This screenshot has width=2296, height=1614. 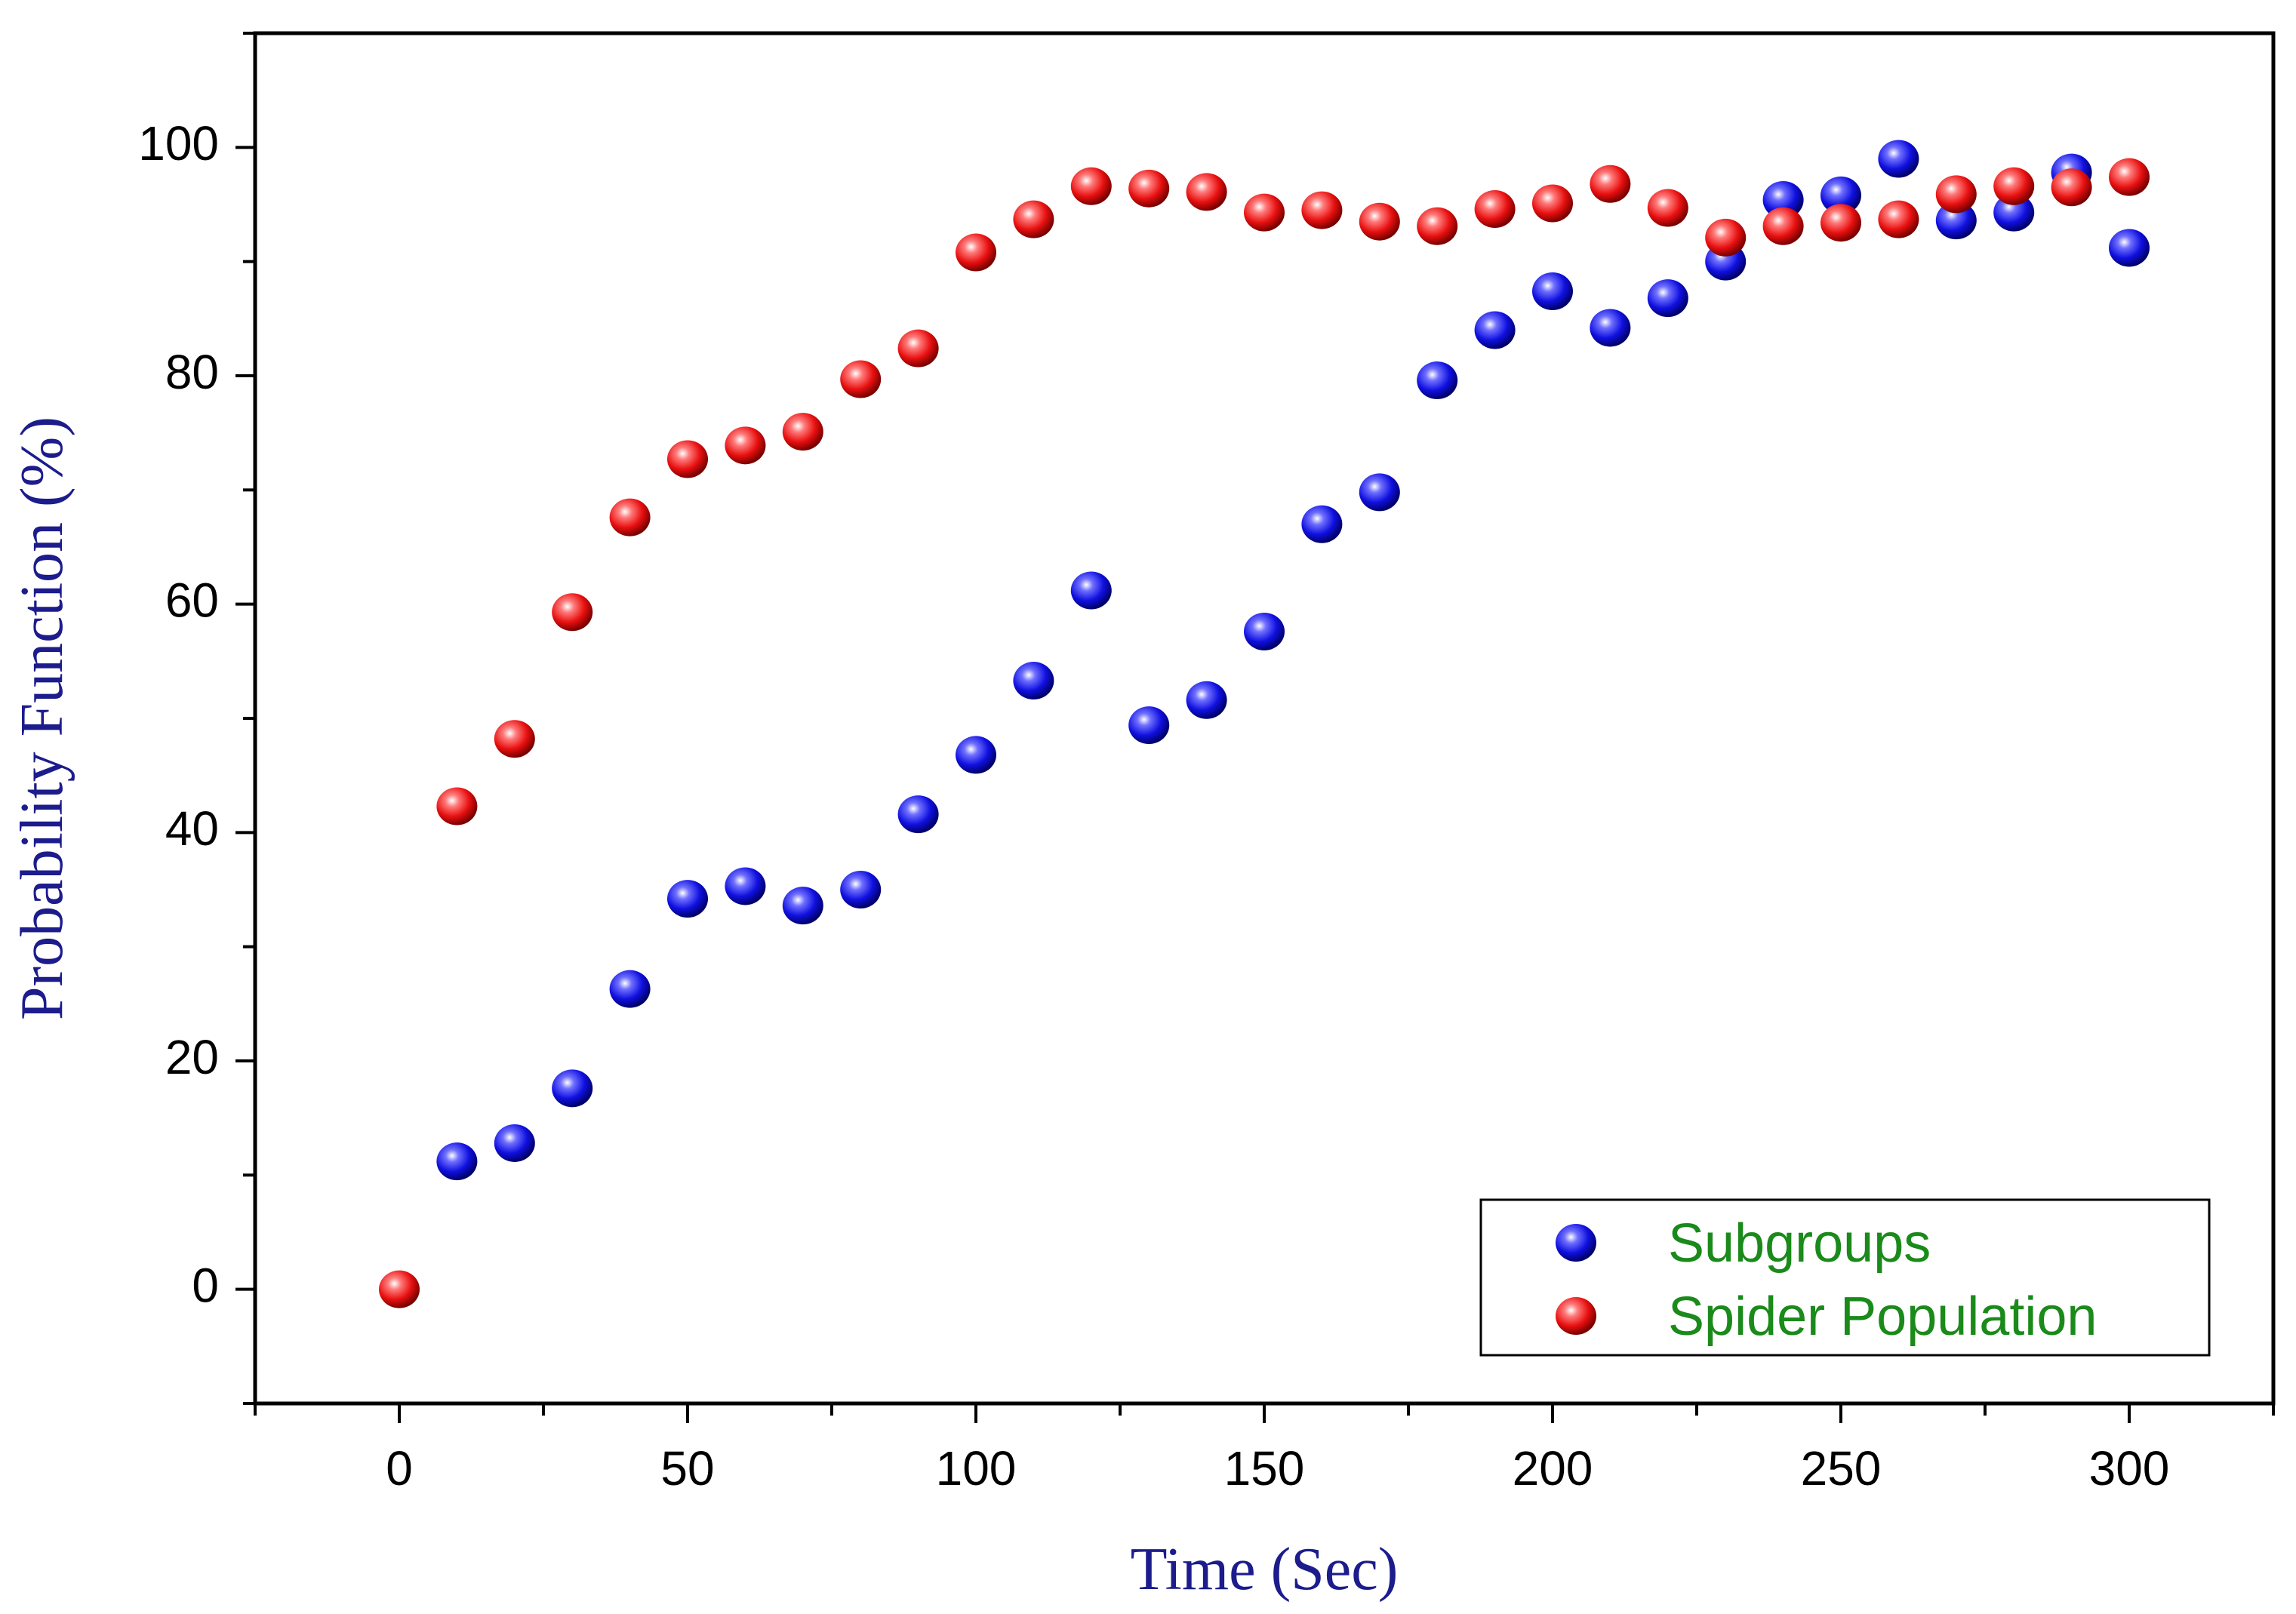 I want to click on x-tick-labels: 0 50 100 150 200 250 300, so click(x=1277, y=1468).